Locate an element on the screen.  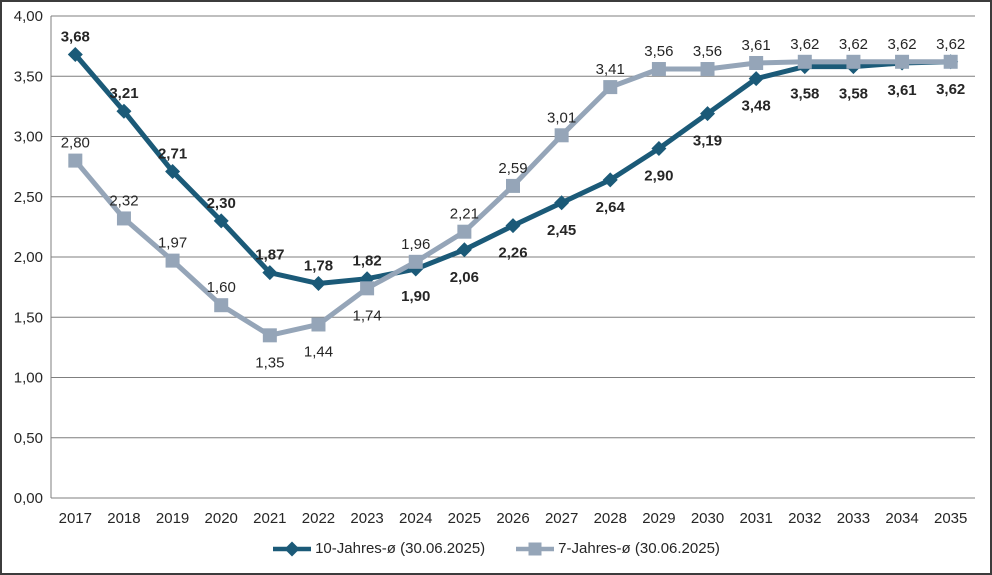
data-point-label: 1,44 is located at coordinates (318, 351).